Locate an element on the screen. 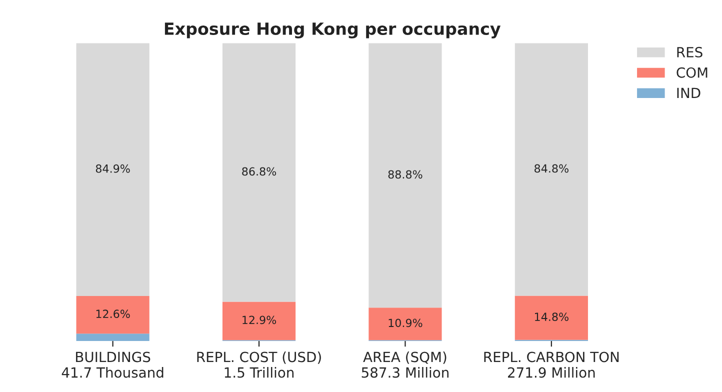  data-label: 14.8% is located at coordinates (551, 317).